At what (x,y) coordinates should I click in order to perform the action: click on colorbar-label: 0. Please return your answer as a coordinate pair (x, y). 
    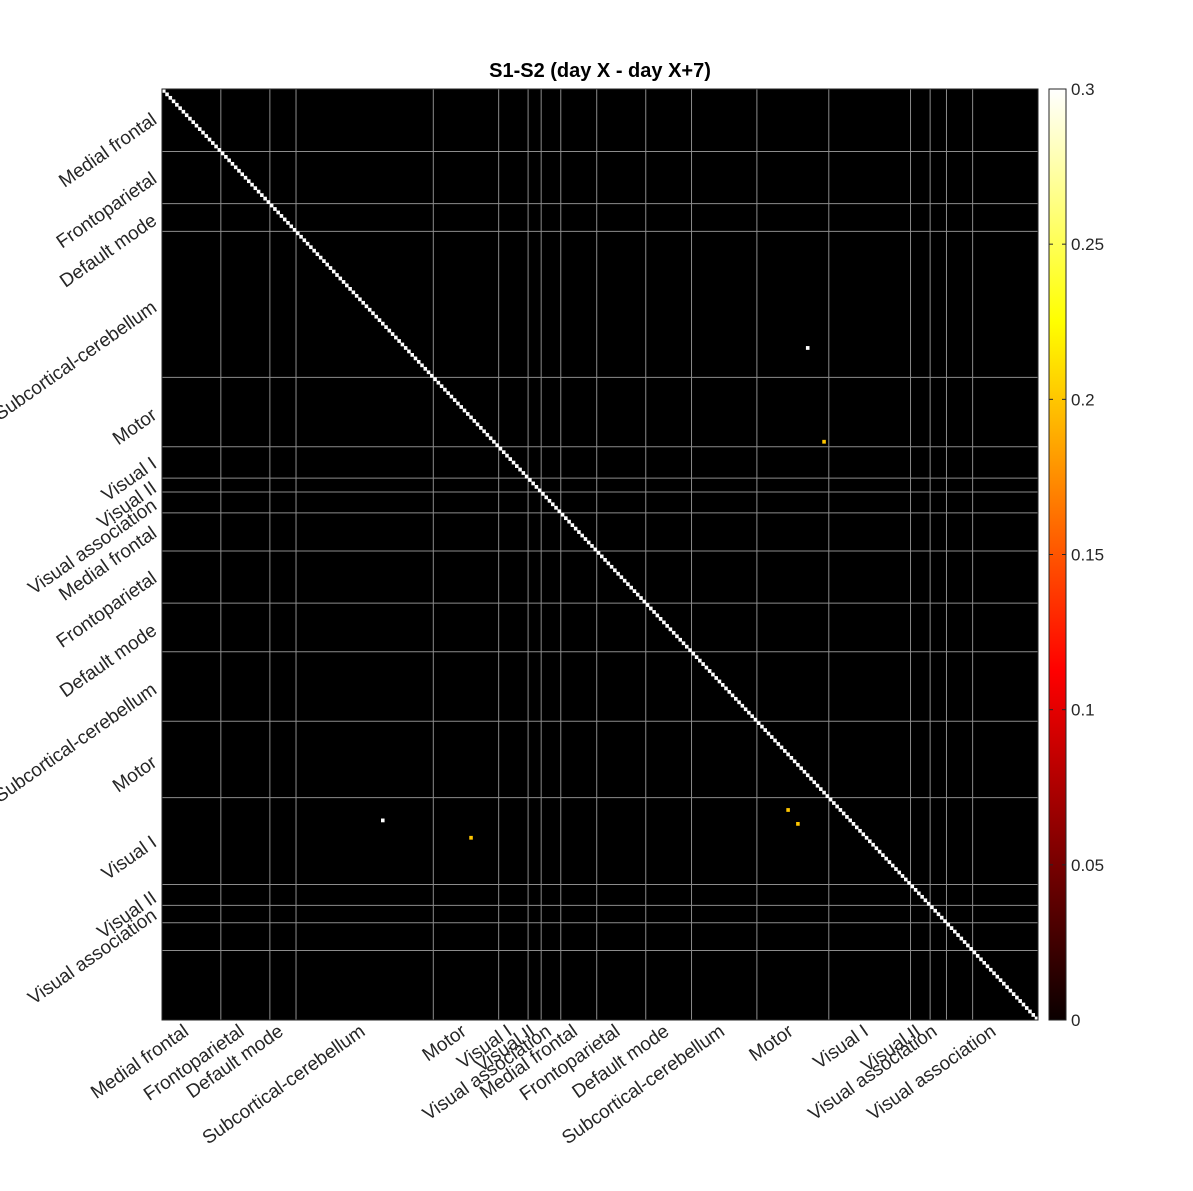
    Looking at the image, I should click on (1075, 1020).